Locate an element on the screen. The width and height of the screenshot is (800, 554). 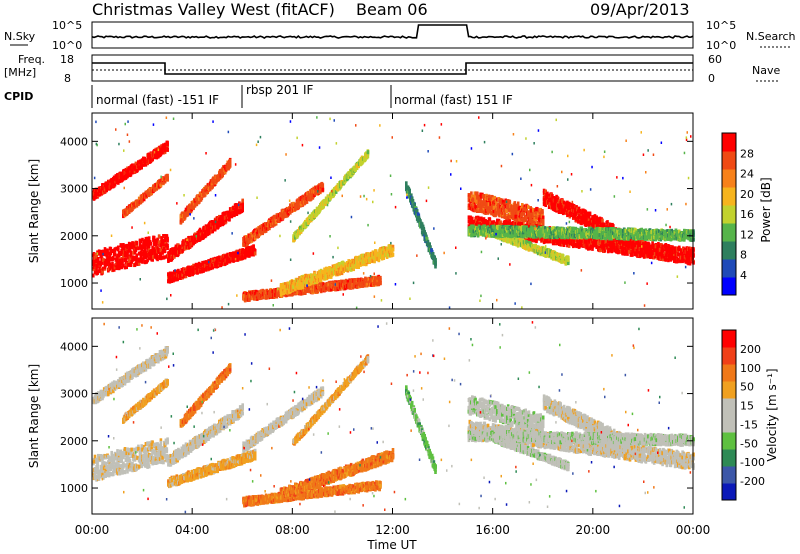
cpid-label: CPID is located at coordinates (18, 96).